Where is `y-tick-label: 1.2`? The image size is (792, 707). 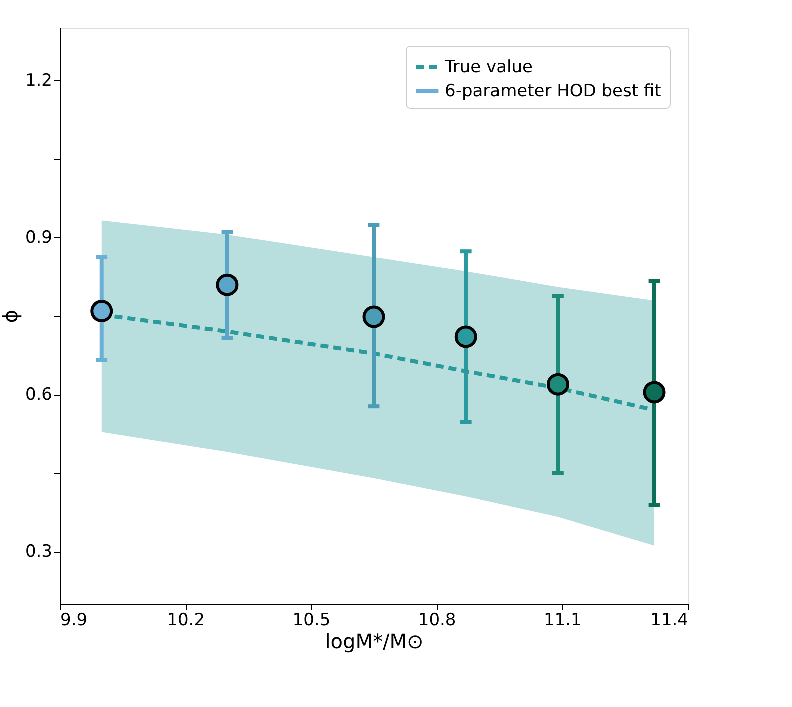 y-tick-label: 1.2 is located at coordinates (38, 80).